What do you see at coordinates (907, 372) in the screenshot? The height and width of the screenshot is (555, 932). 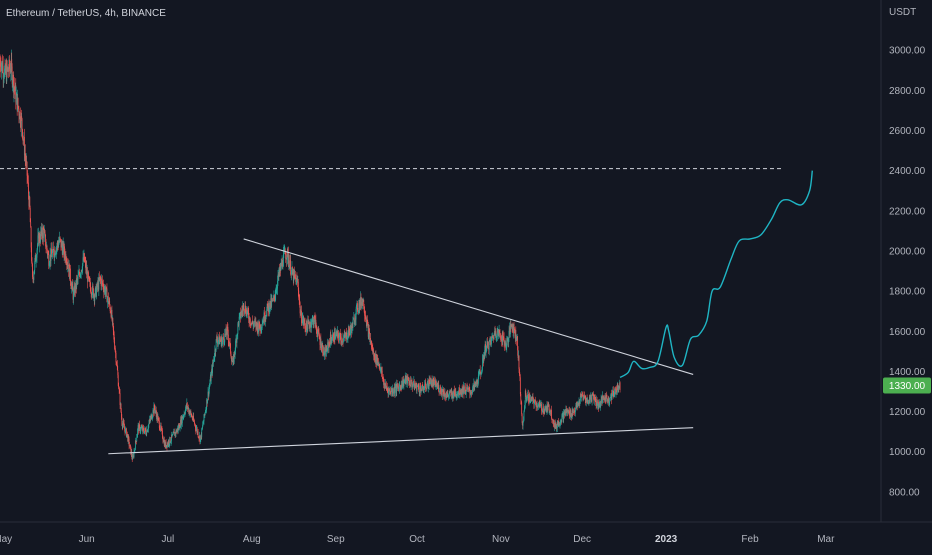 I see `y-tick-label: 1400.00` at bounding box center [907, 372].